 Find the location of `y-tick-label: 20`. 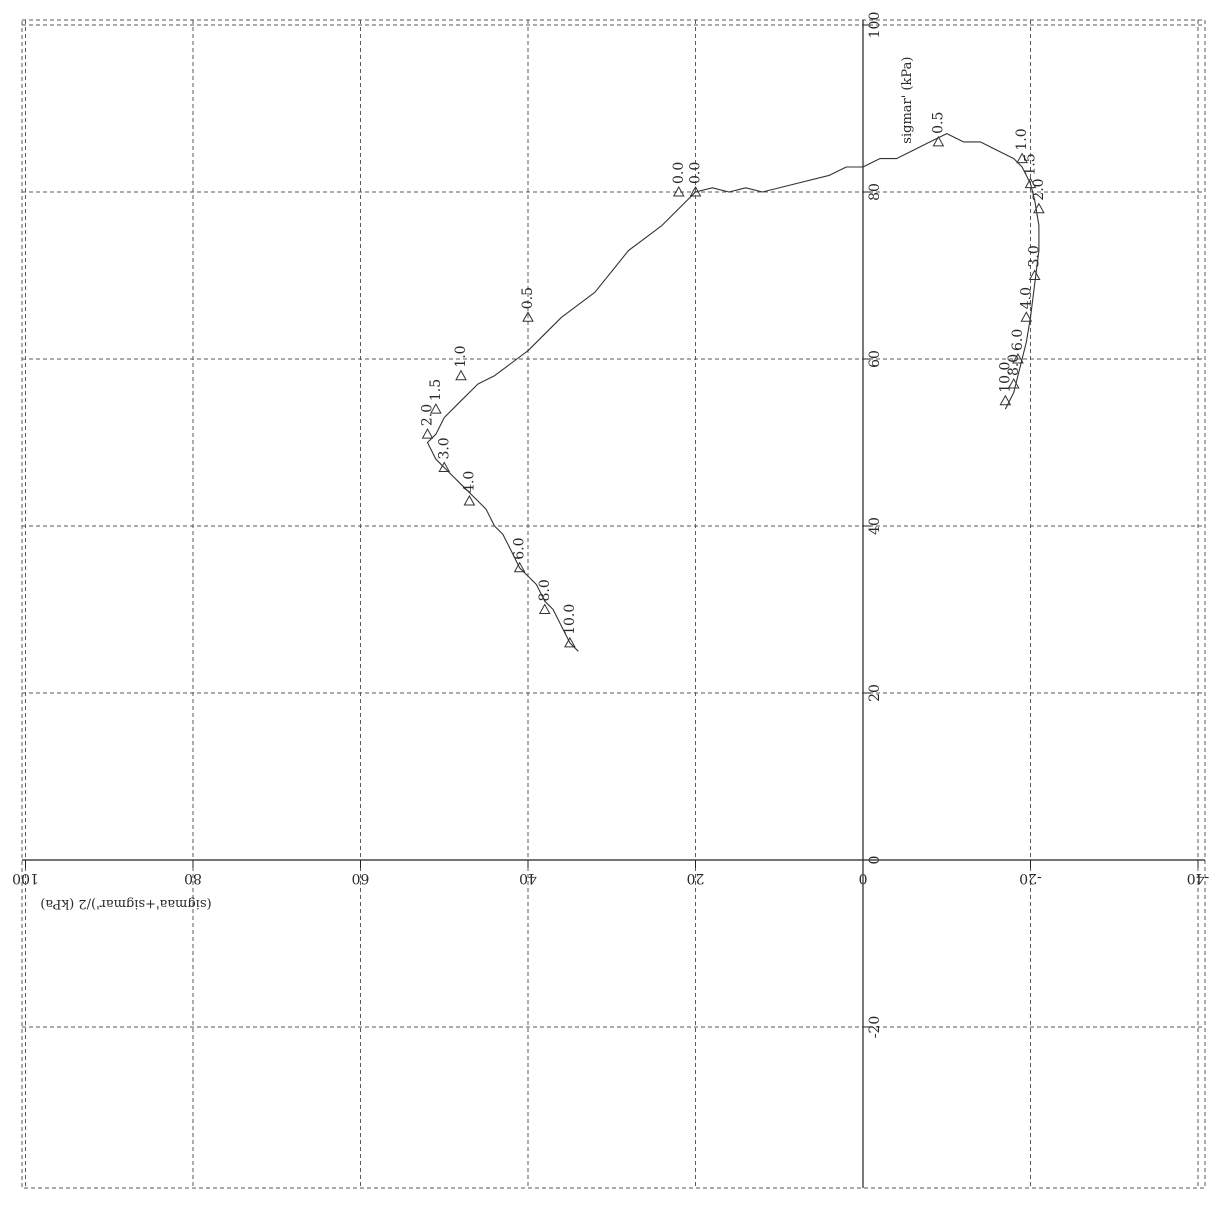

y-tick-label: 20 is located at coordinates (875, 693).